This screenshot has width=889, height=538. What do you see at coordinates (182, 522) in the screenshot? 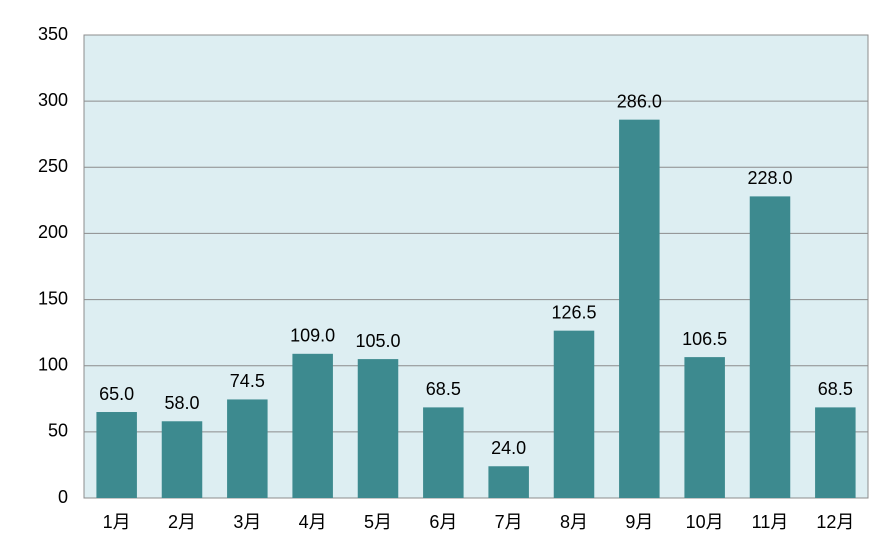
I see `x-tick-label: 2月` at bounding box center [182, 522].